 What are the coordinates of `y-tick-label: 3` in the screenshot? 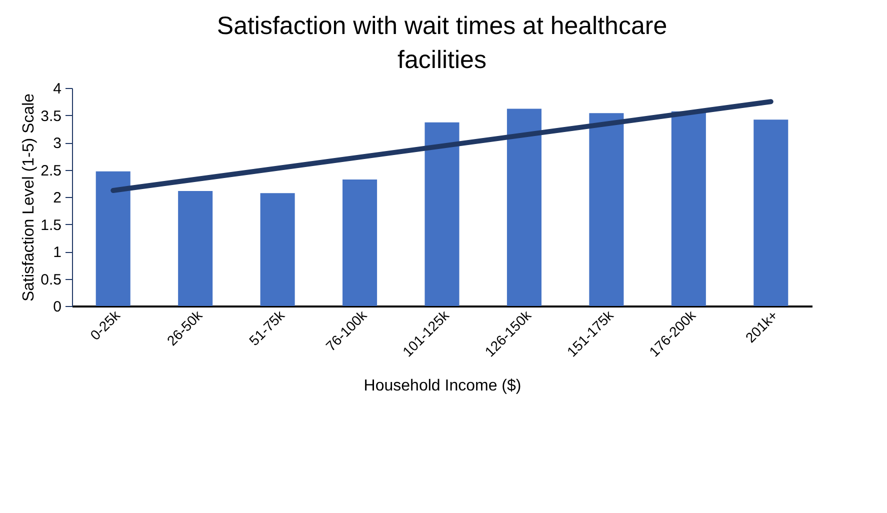 It's located at (57, 143).